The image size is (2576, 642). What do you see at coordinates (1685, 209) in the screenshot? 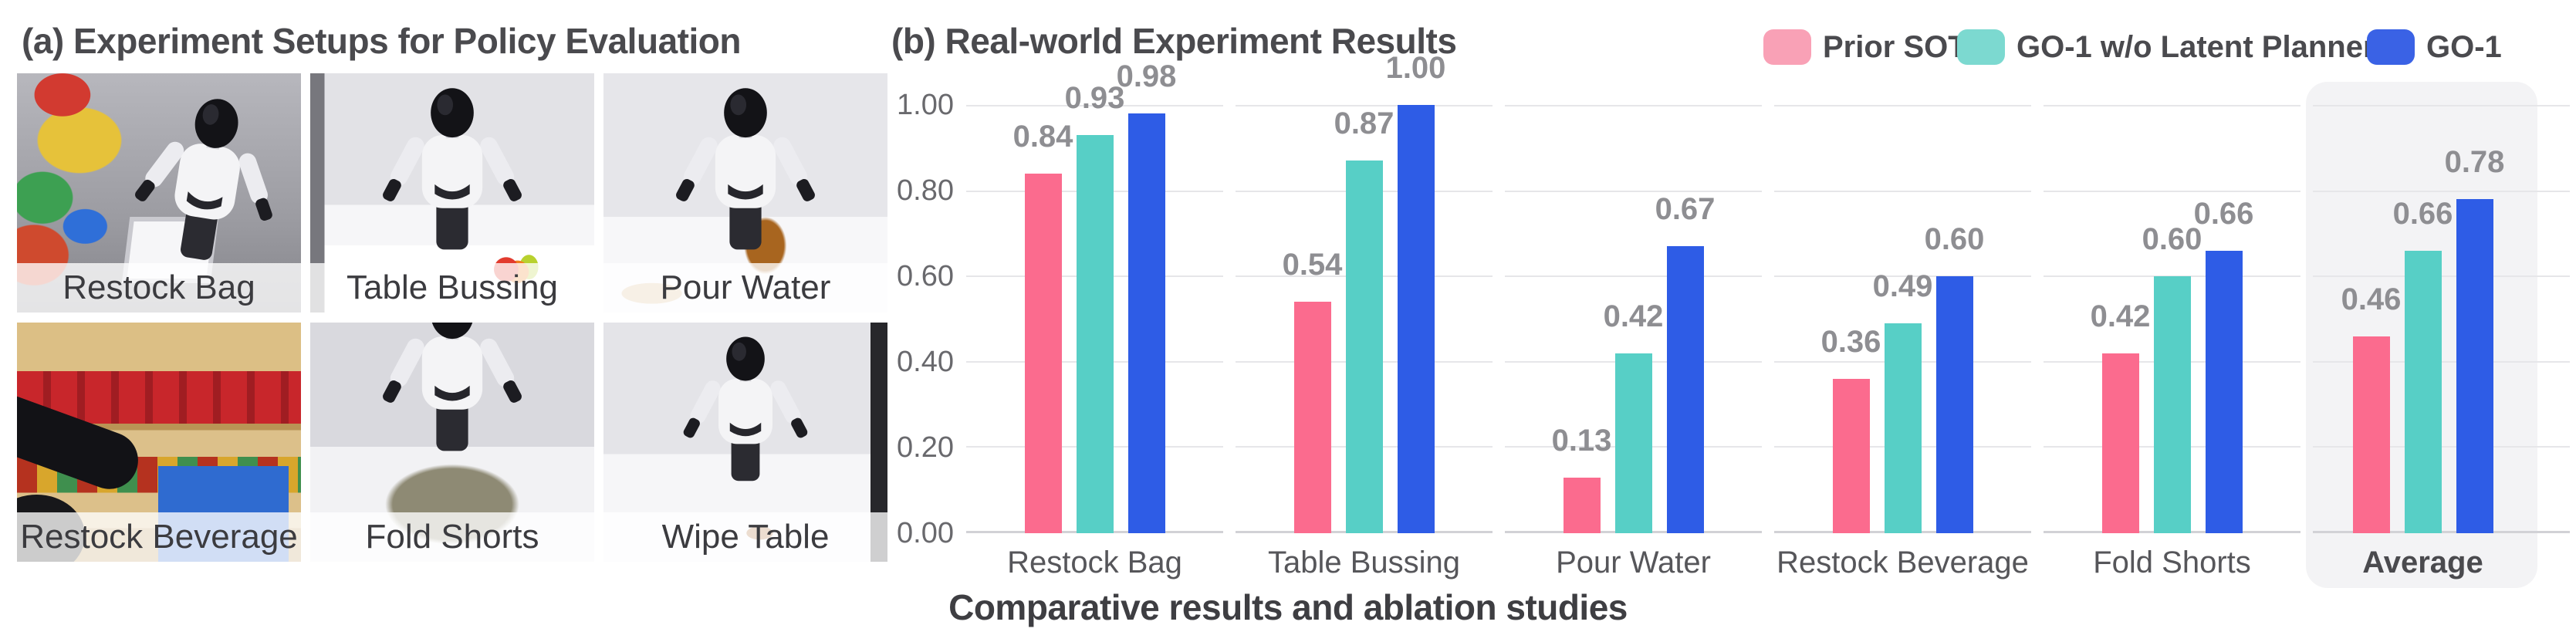
I see `bar-value-label: 0.67` at bounding box center [1685, 209].